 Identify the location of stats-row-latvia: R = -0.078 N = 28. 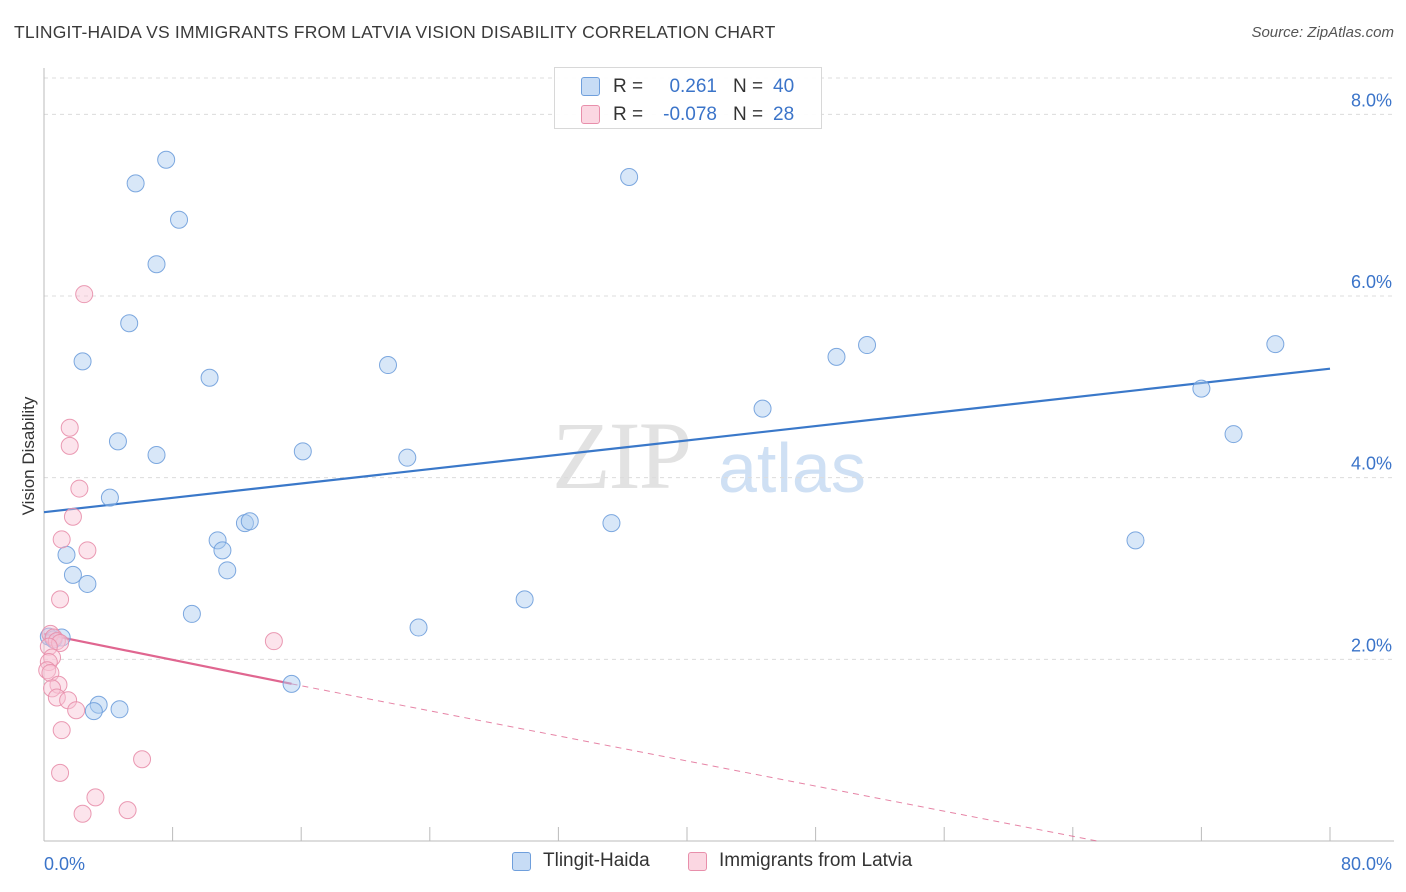
(688, 114).